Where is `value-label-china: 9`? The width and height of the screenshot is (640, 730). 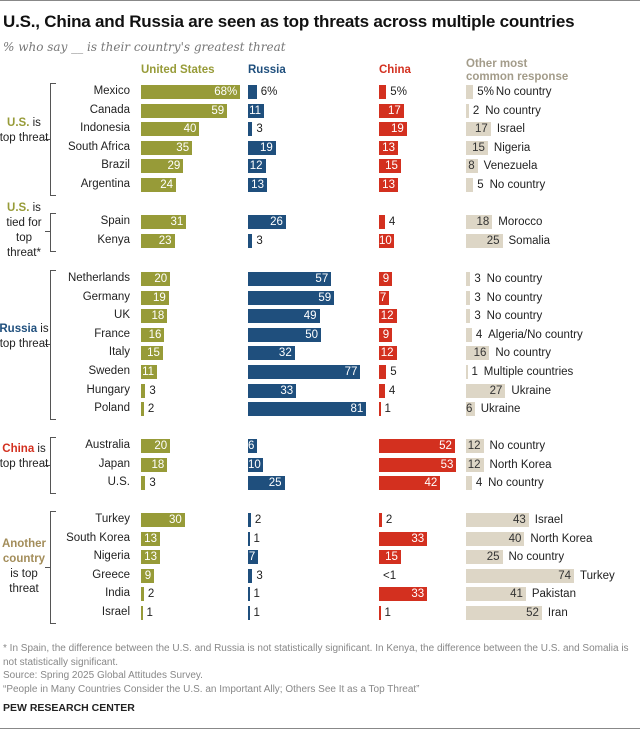
value-label-china: 9 is located at coordinates (386, 279).